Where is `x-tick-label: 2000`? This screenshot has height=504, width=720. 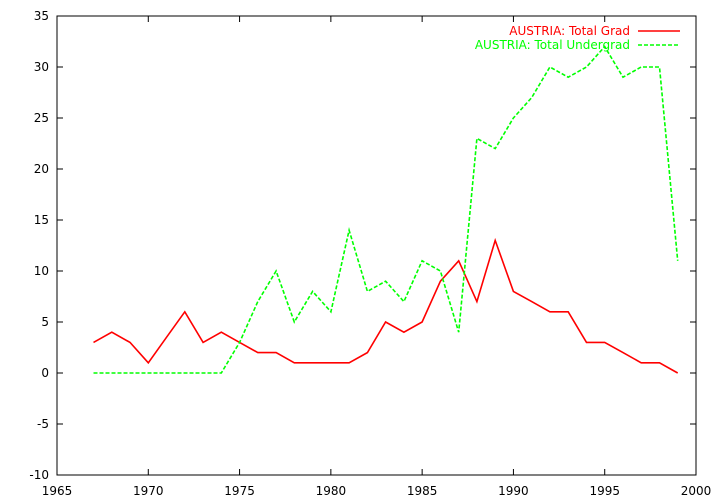
x-tick-label: 2000 is located at coordinates (696, 491).